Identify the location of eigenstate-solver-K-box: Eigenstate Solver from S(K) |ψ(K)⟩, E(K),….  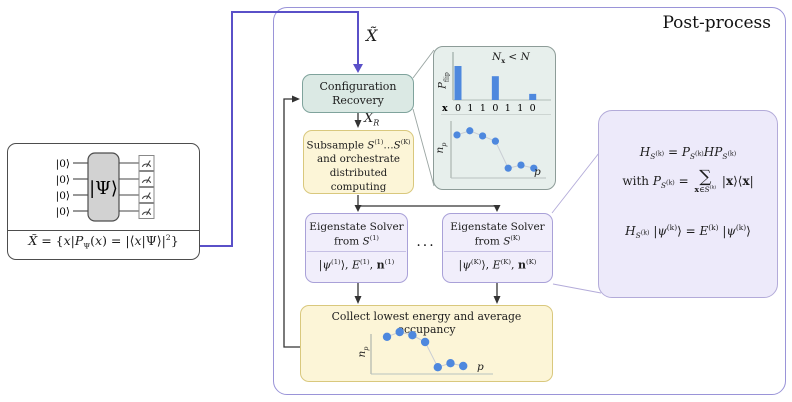
(497, 248).